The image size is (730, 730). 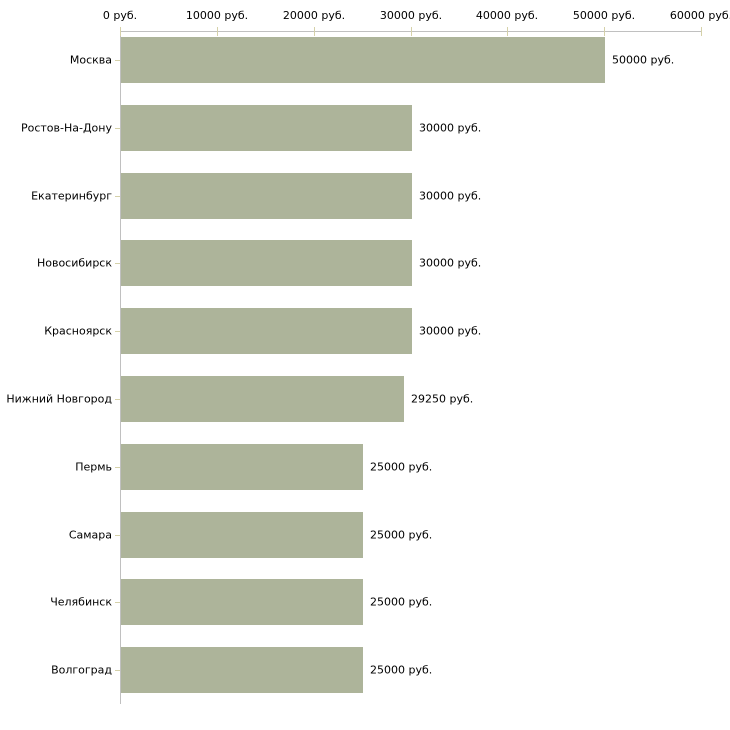 What do you see at coordinates (604, 15) in the screenshot?
I see `x-axis-tick-label: 50000 руб.` at bounding box center [604, 15].